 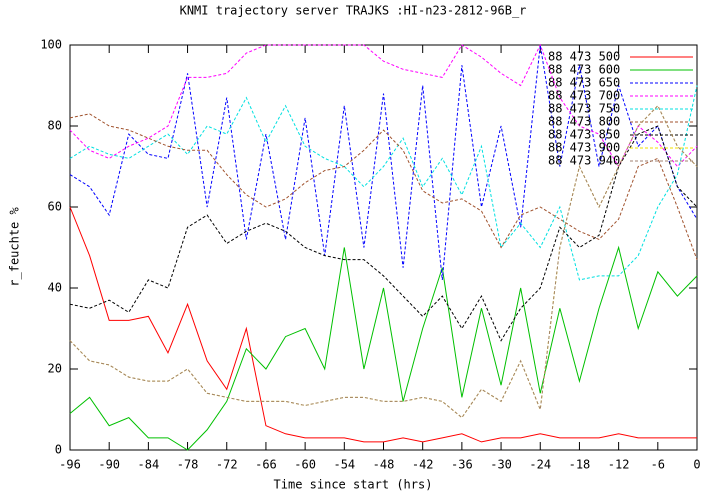 I want to click on x-tick-label: -18, so click(x=580, y=465).